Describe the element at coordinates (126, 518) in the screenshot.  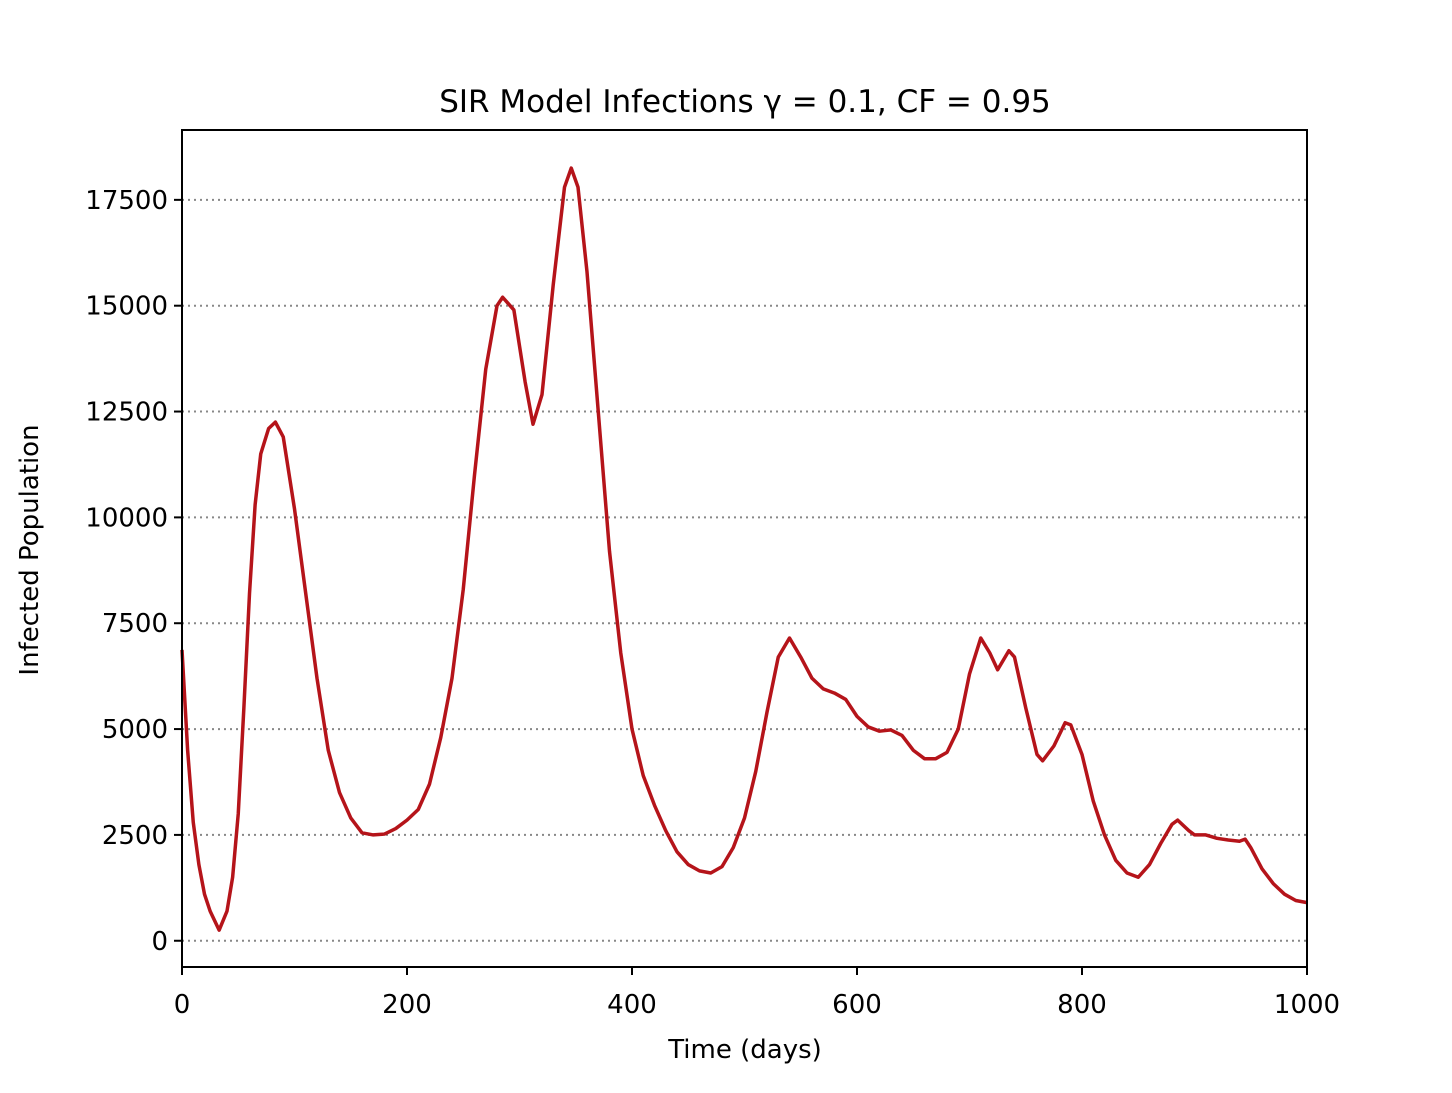
I see `y-tick-label: 10000` at that location.